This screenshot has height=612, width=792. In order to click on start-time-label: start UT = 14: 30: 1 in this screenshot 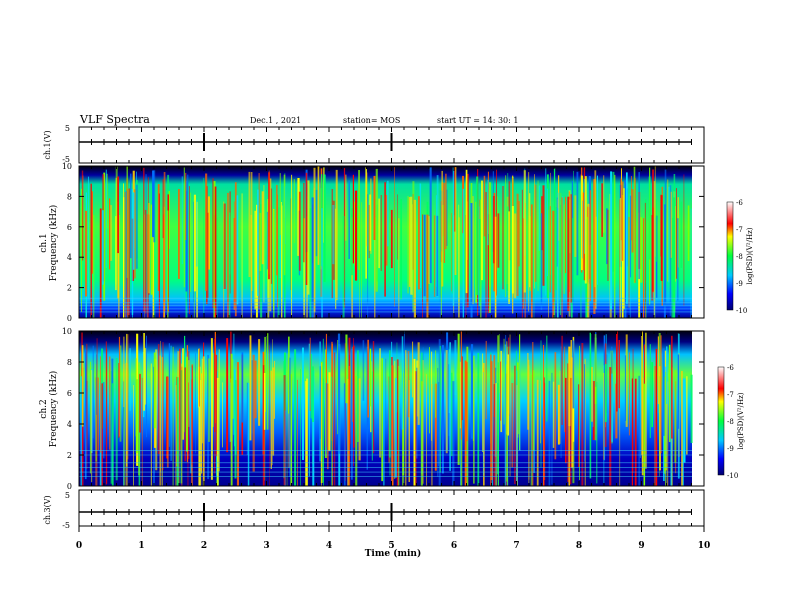, I will do `click(477, 120)`.